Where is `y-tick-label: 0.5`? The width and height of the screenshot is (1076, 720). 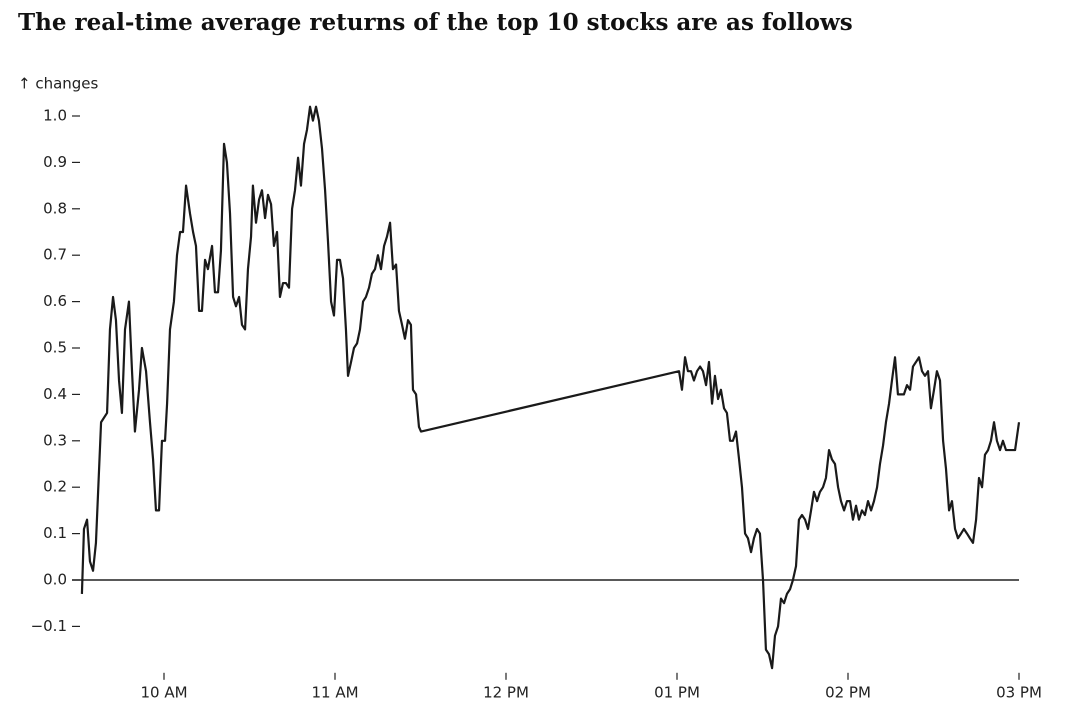
y-tick-label: 0.5 is located at coordinates (55, 348).